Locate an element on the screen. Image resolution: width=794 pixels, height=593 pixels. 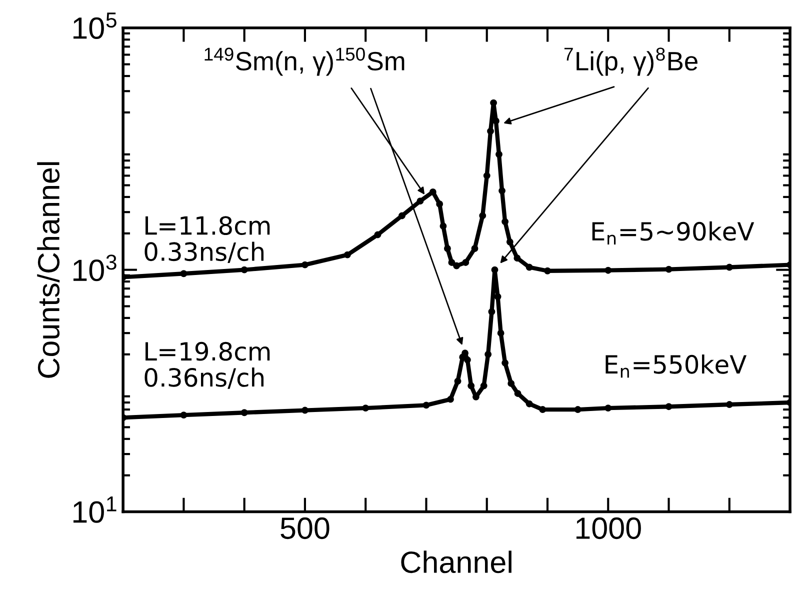
annotation: $^{7}$Li(p, γ)$^{8}$Be is located at coordinates (631, 62).